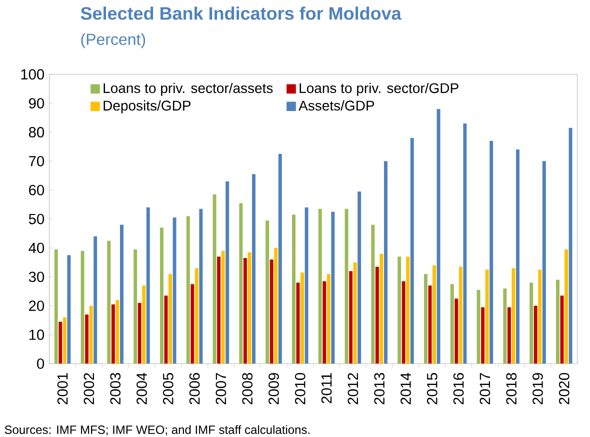 The width and height of the screenshot is (590, 437). What do you see at coordinates (36, 219) in the screenshot?
I see `y-tick-label: 50` at bounding box center [36, 219].